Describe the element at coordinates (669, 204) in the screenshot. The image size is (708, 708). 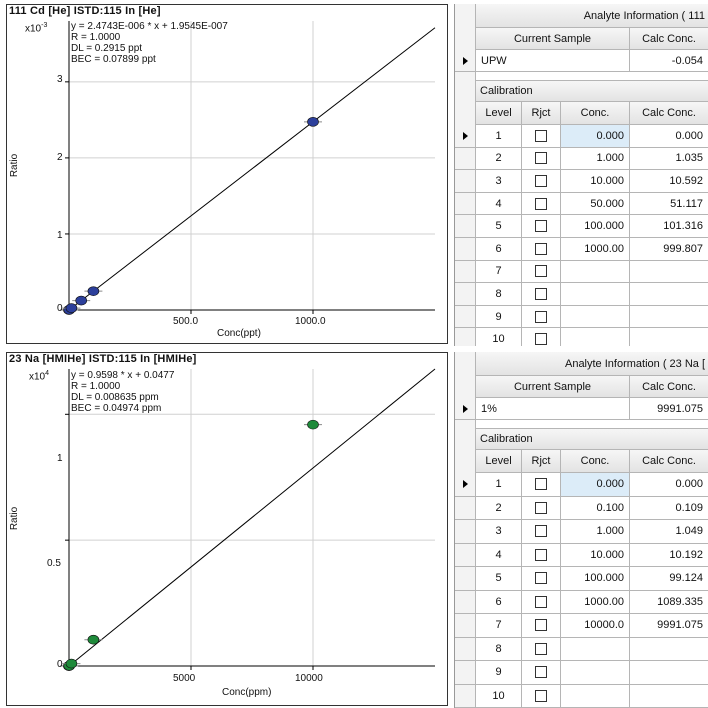
I see `calibration-calc-conc: 51.117` at that location.